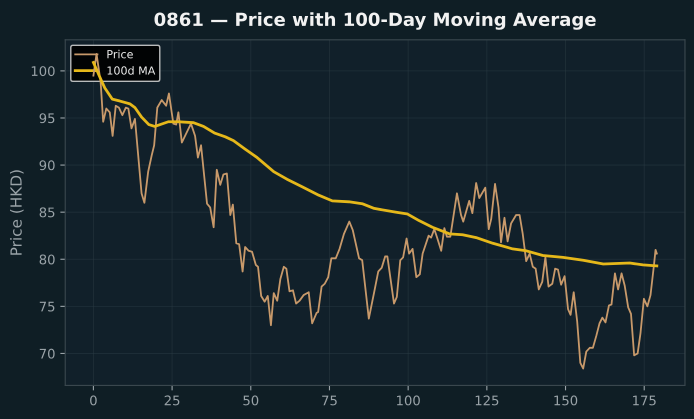 The height and width of the screenshot is (419, 694). I want to click on y-tick-label: 100, so click(43, 71).